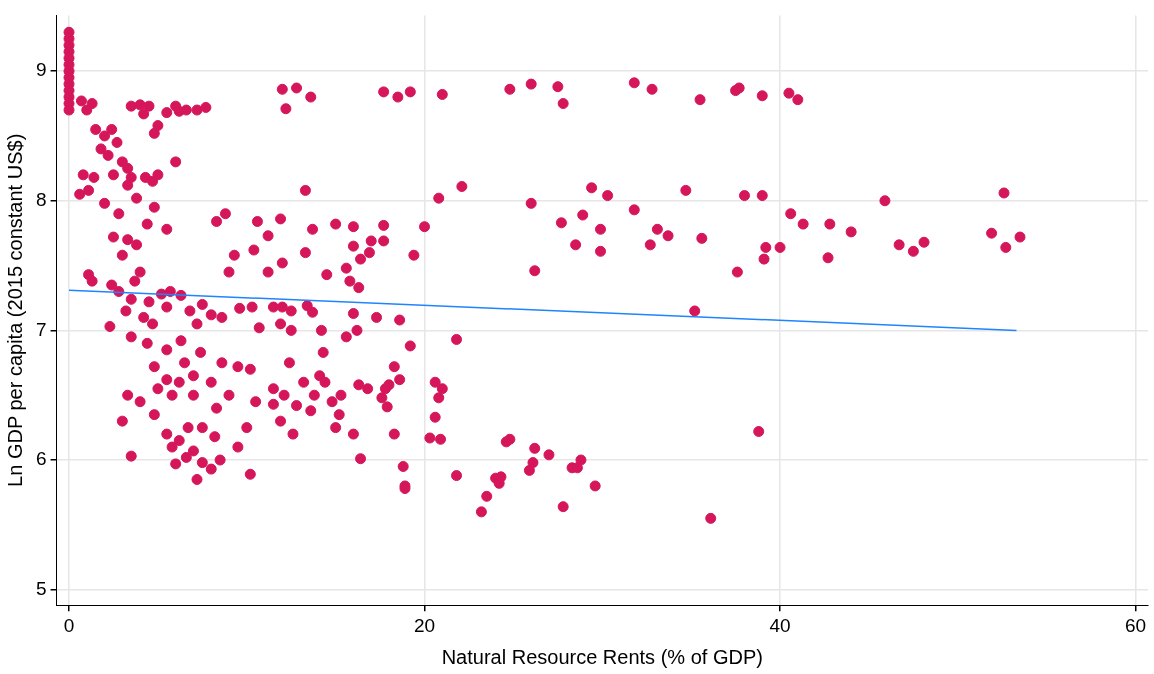 Image resolution: width=1154 pixels, height=674 pixels. I want to click on y-tick-label: 9, so click(41, 70).